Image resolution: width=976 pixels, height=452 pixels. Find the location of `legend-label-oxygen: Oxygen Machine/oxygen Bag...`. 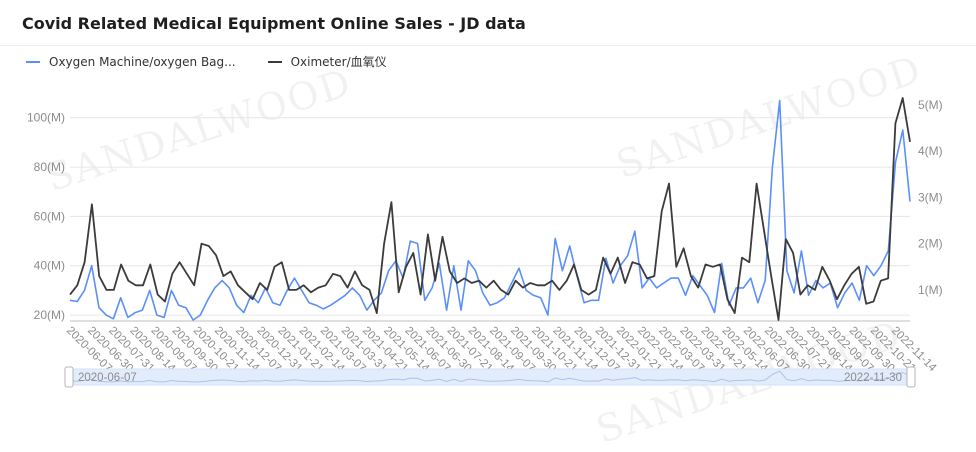

legend-label-oxygen: Oxygen Machine/oxygen Bag... is located at coordinates (142, 61).